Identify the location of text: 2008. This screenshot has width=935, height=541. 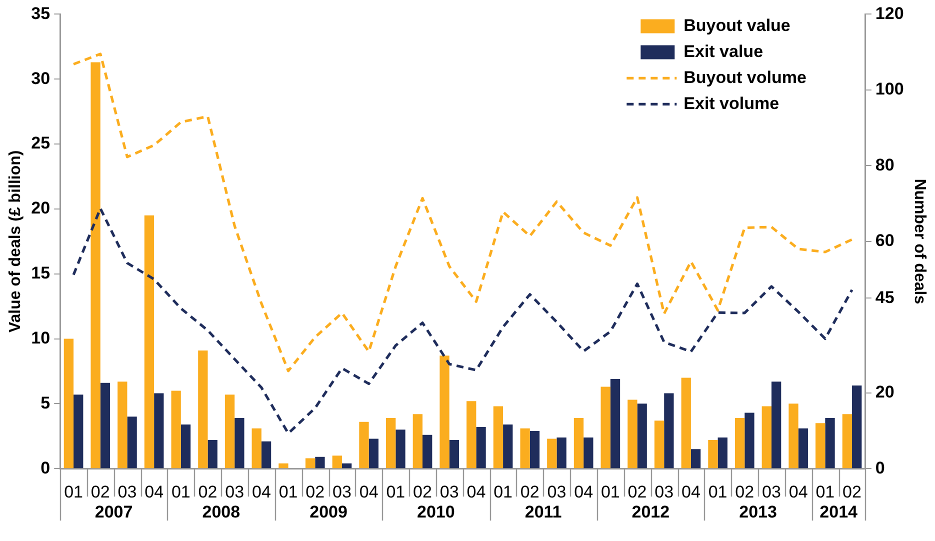
(221, 512).